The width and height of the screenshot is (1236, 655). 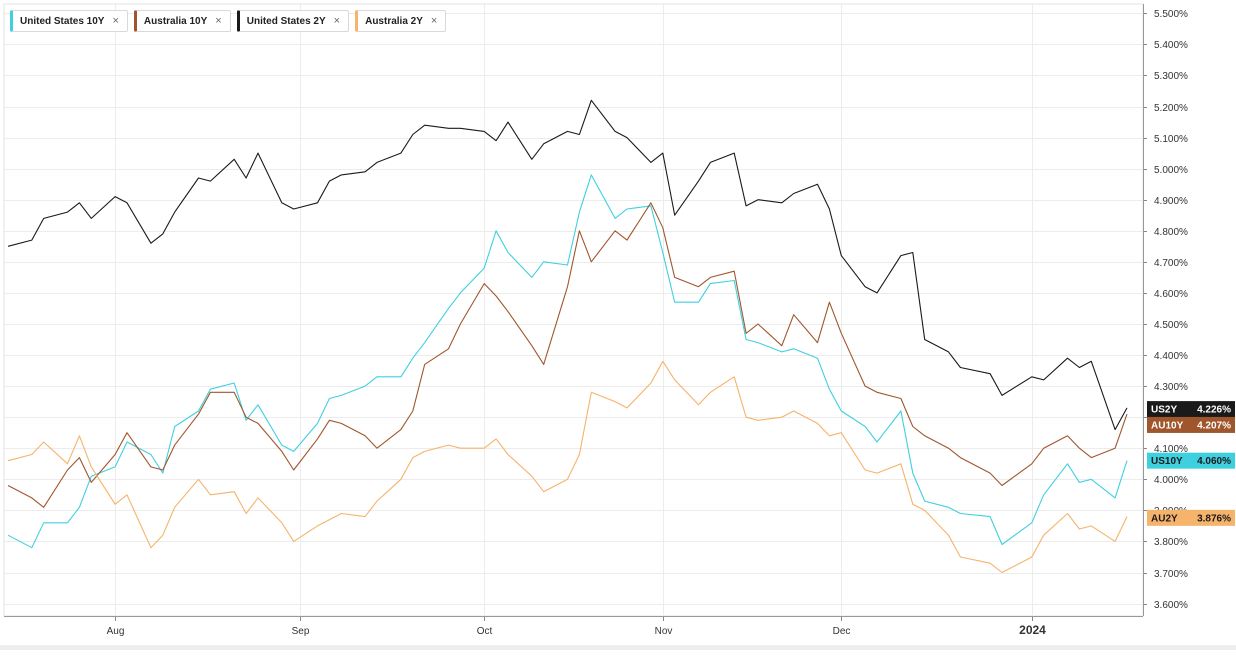 I want to click on legend-chip-us2y: United States 2Y ×, so click(x=293, y=21).